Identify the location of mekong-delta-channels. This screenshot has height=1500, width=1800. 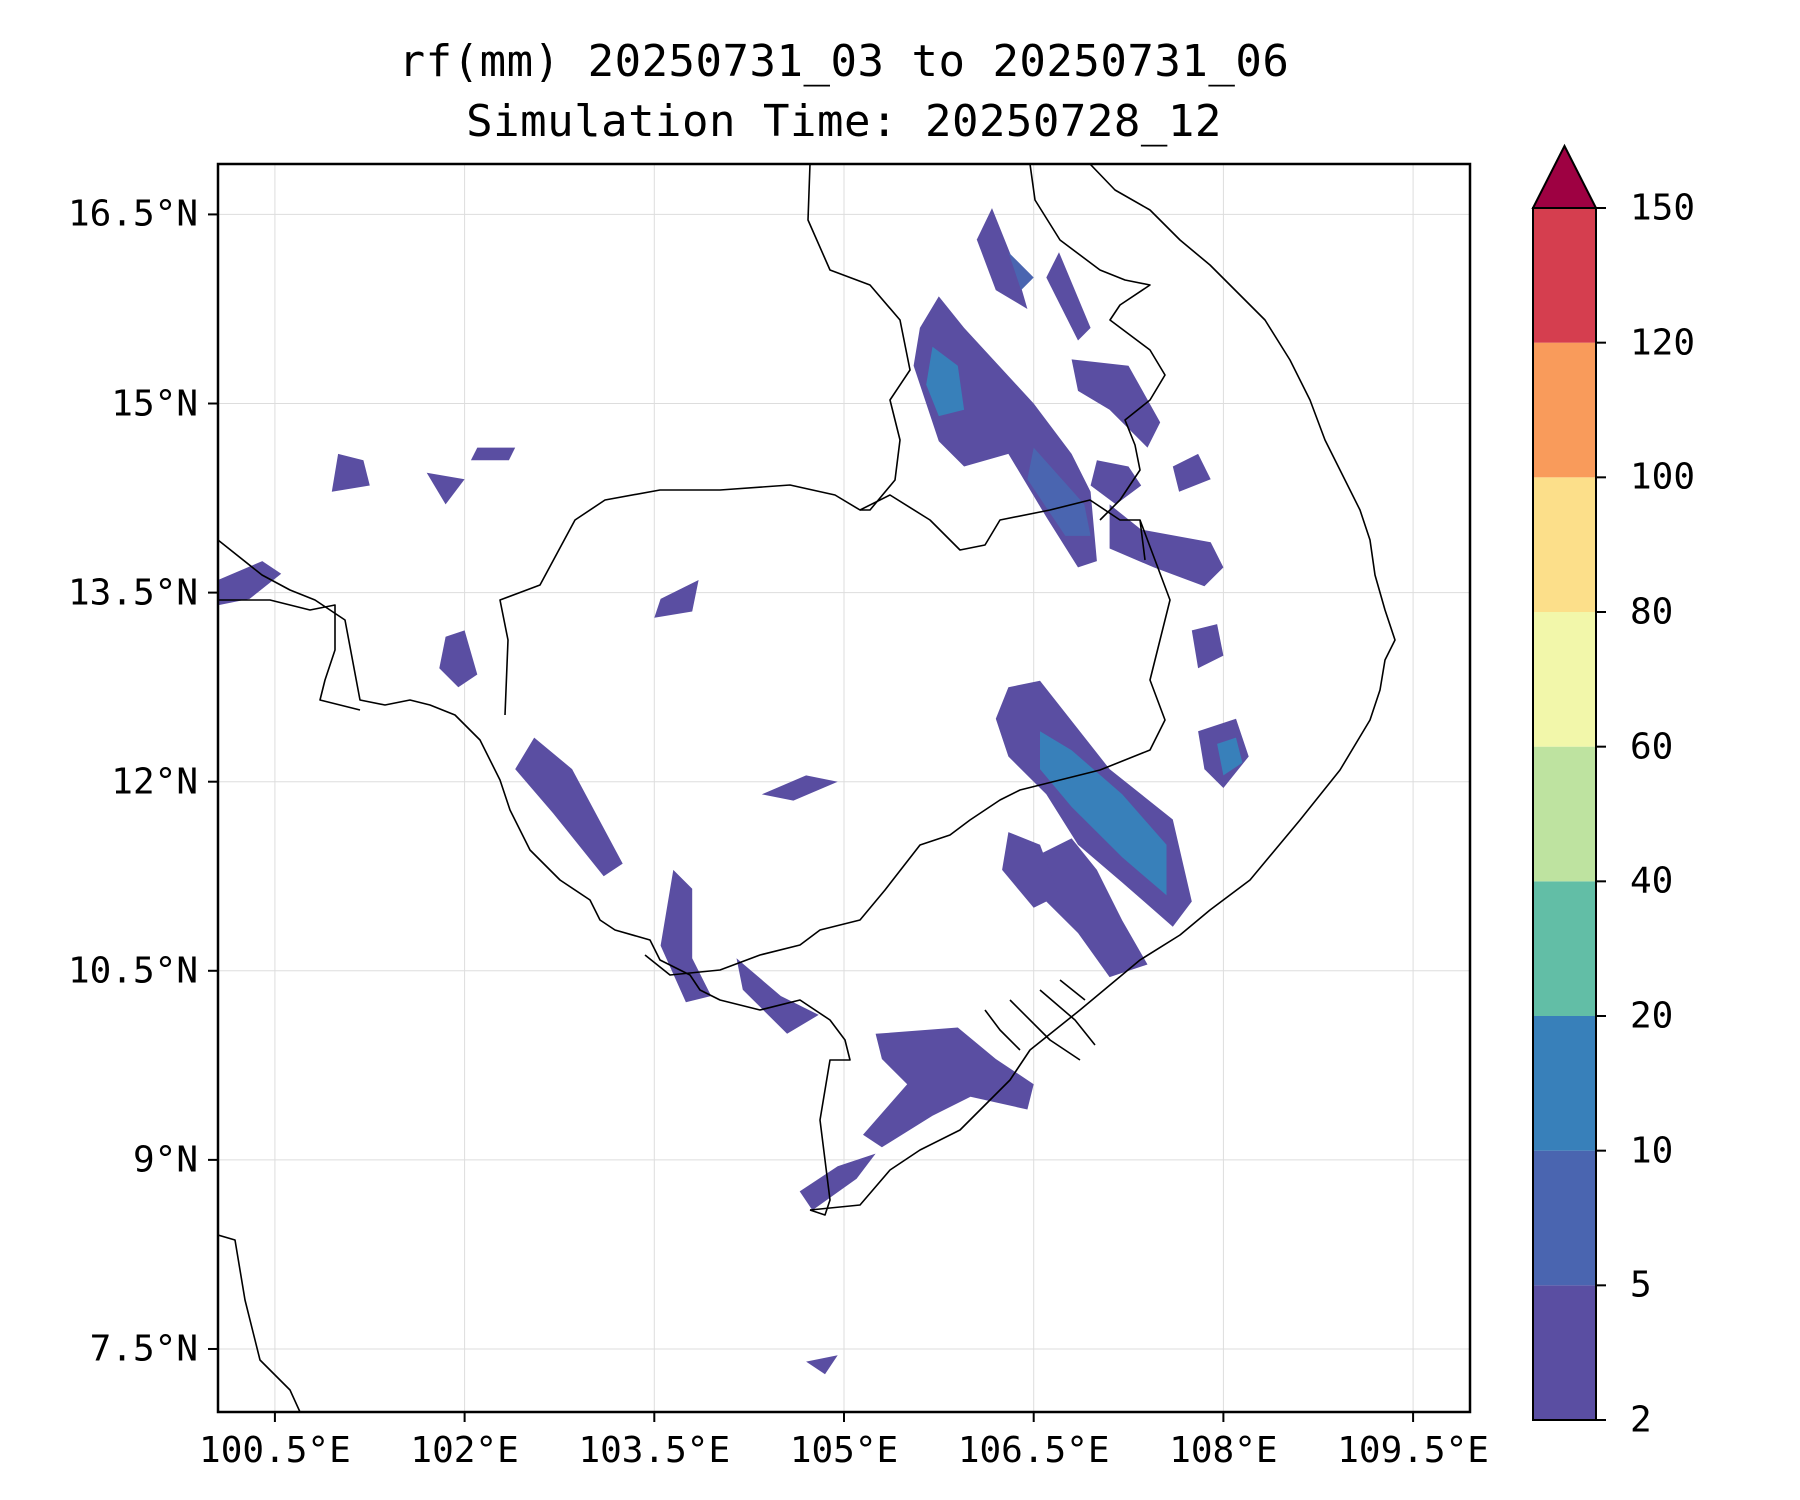
(1040, 1020).